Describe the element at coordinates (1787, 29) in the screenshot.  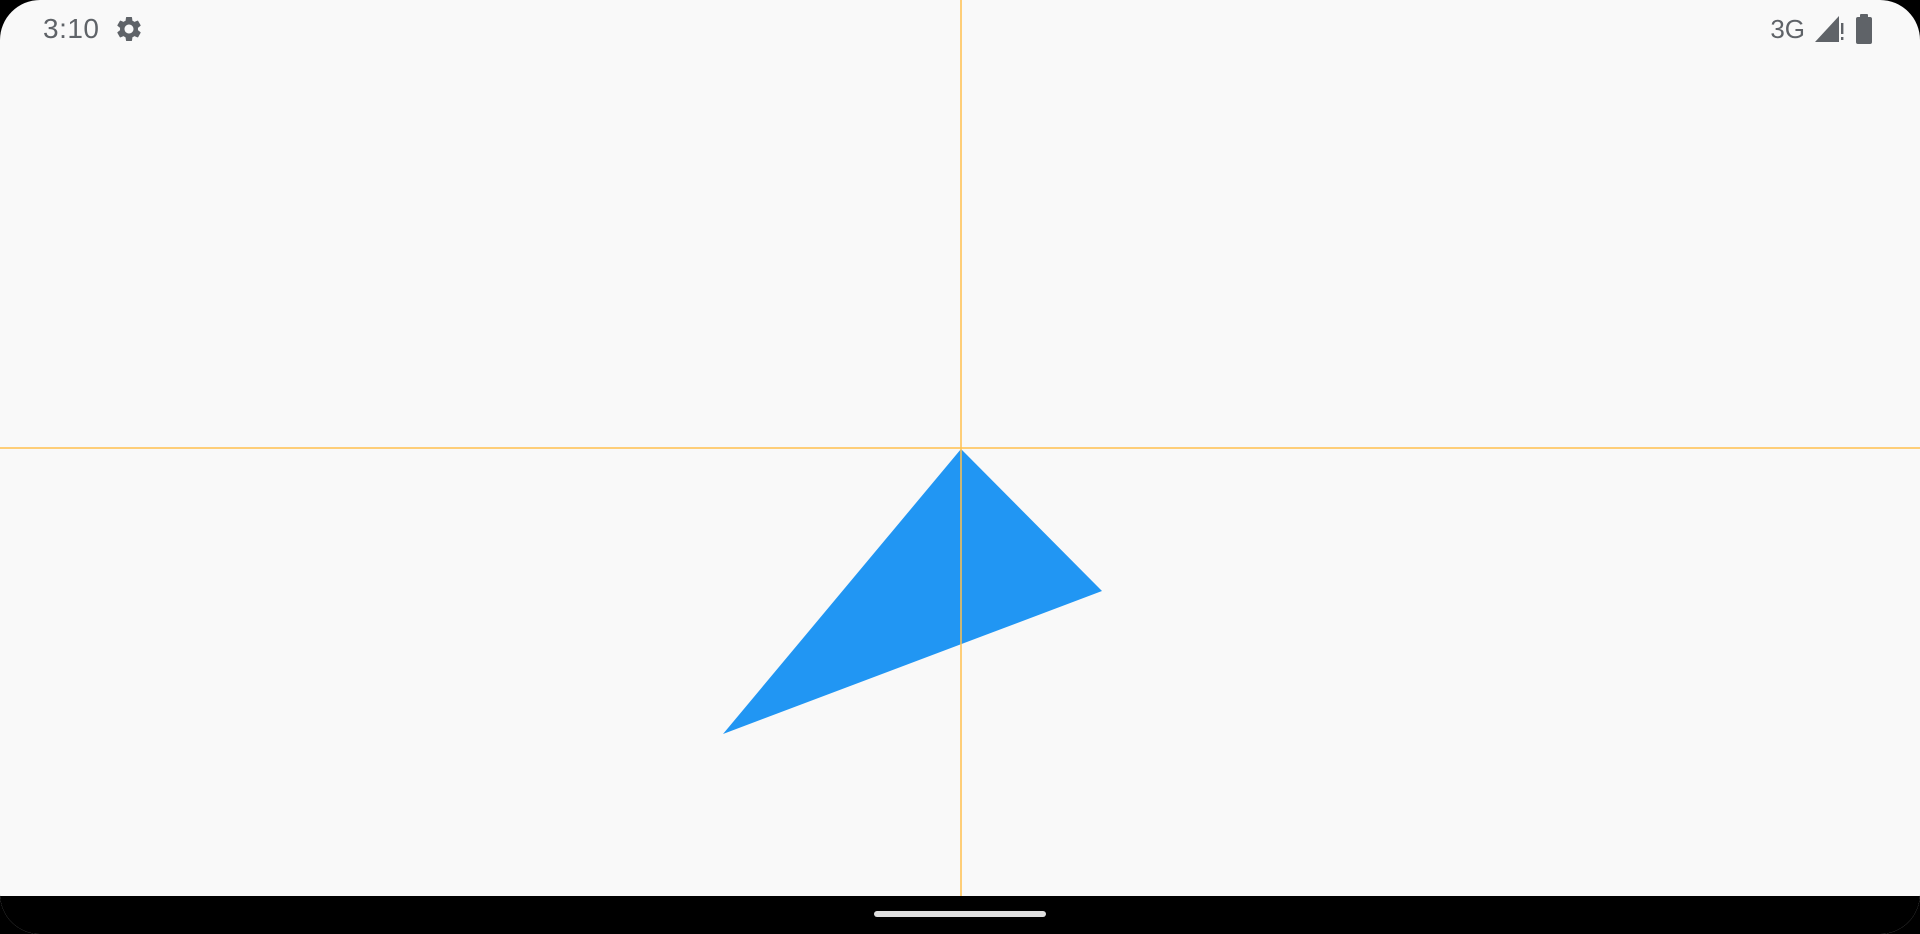
I see `network-type-label: 3G` at that location.